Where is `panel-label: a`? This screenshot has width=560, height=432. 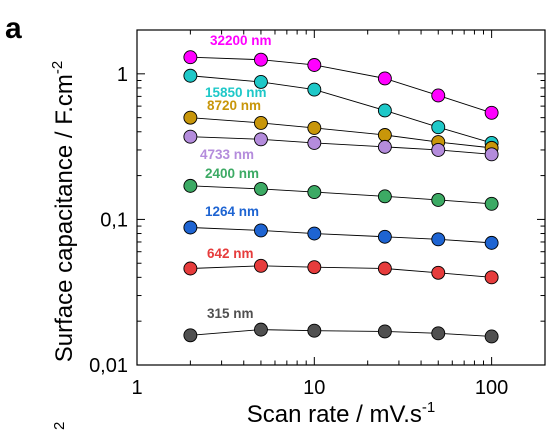
panel-label: a is located at coordinates (13, 28).